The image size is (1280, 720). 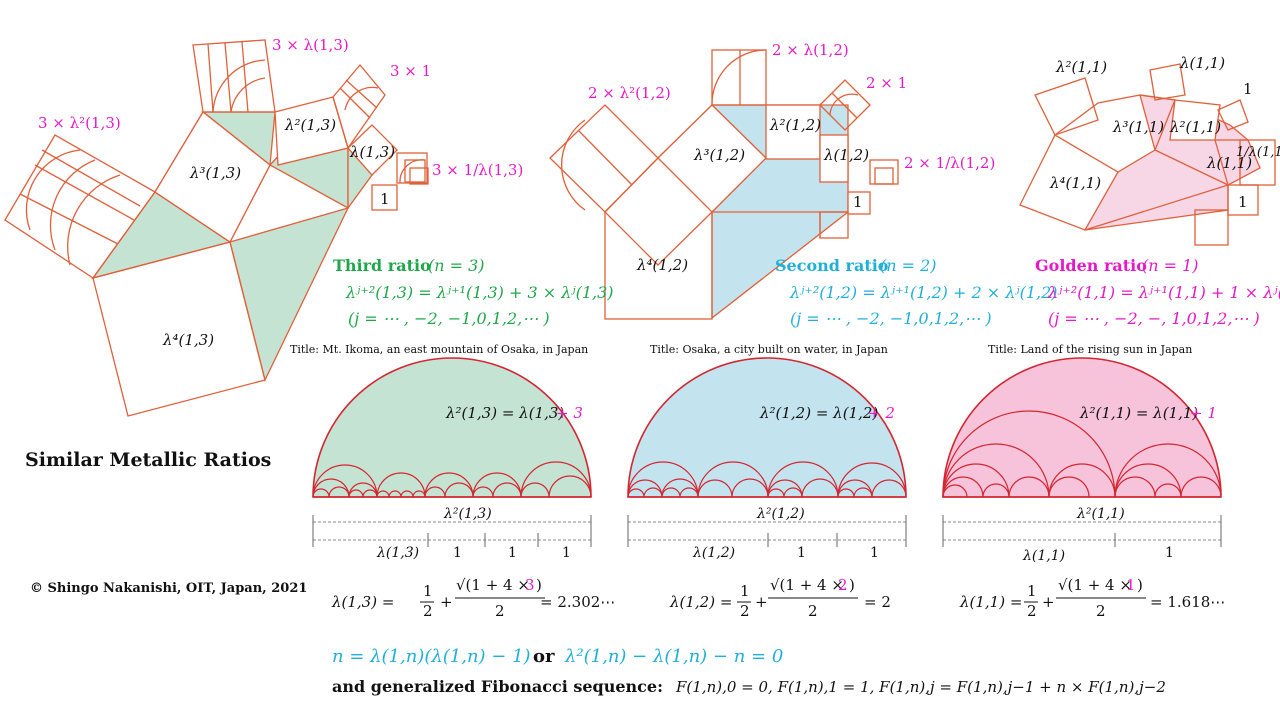 I want to click on golden-square-l1, so click(x=1167, y=82).